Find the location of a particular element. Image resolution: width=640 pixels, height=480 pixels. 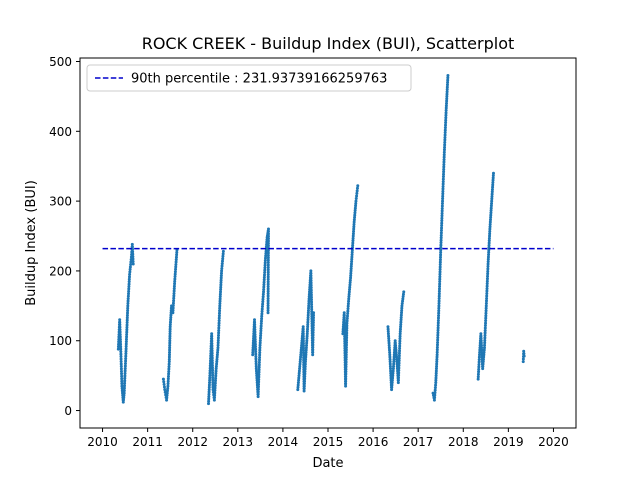

legend: 90th percentile : 231.93739166259763 is located at coordinates (249, 78).